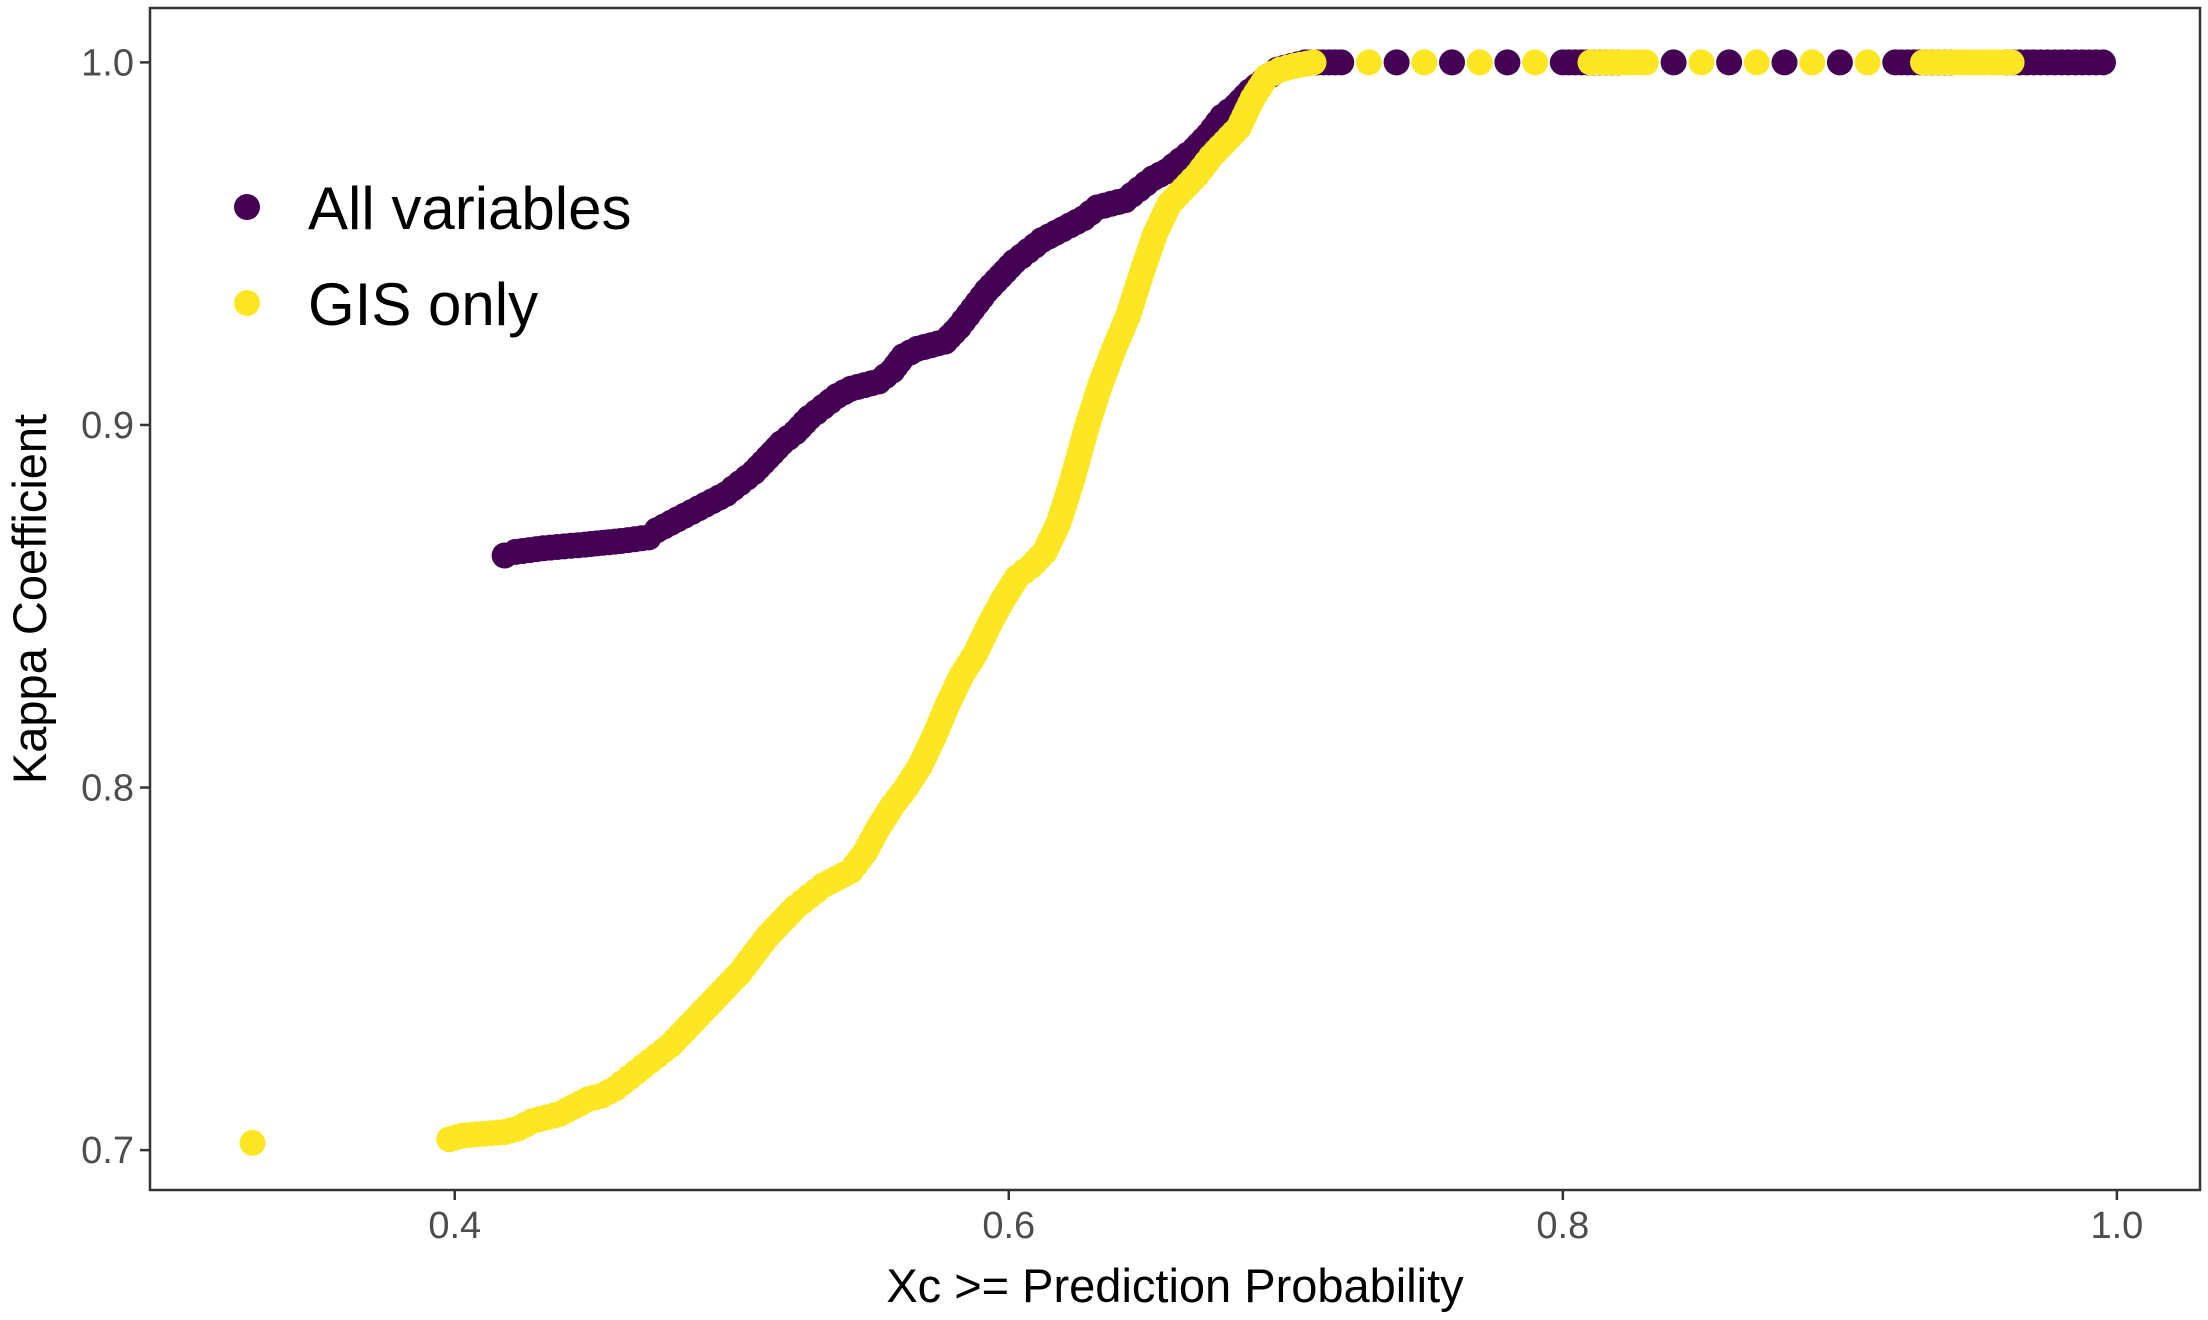 The image size is (2208, 1320). Describe the element at coordinates (107, 789) in the screenshot. I see `y-tick-label: 0.8` at that location.